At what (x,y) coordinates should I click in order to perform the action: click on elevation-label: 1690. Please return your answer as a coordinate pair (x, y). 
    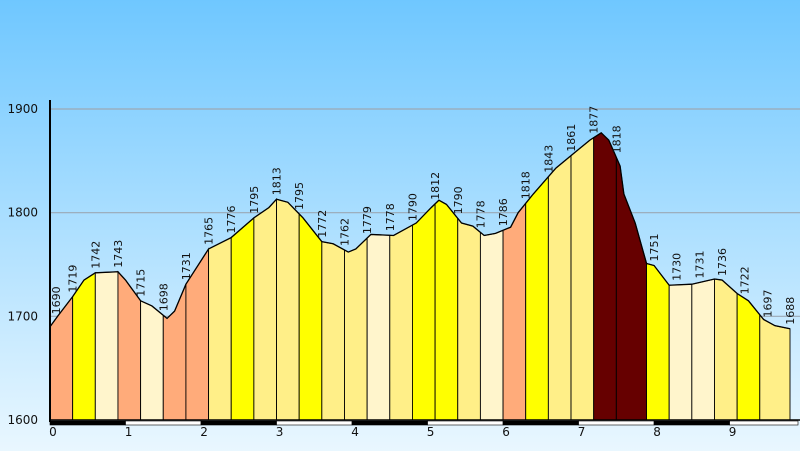
    Looking at the image, I should click on (56, 300).